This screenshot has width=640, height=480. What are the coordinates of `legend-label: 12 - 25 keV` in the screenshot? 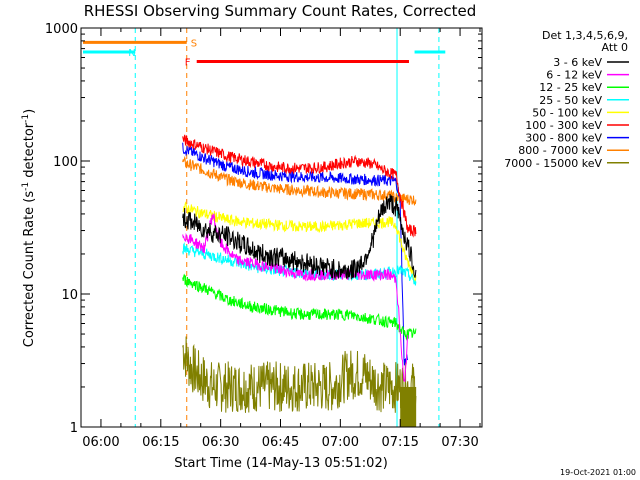 It's located at (570, 87).